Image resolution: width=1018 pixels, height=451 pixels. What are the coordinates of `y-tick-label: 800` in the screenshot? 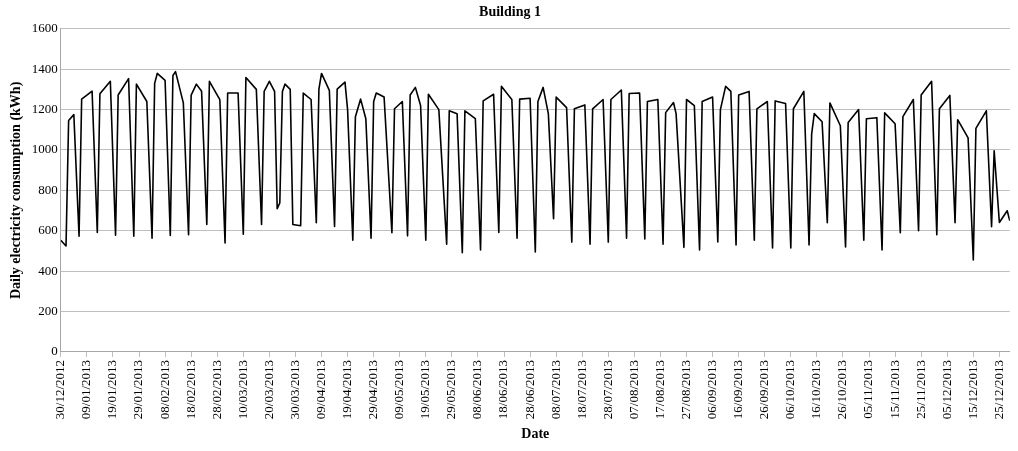 It's located at (48, 189).